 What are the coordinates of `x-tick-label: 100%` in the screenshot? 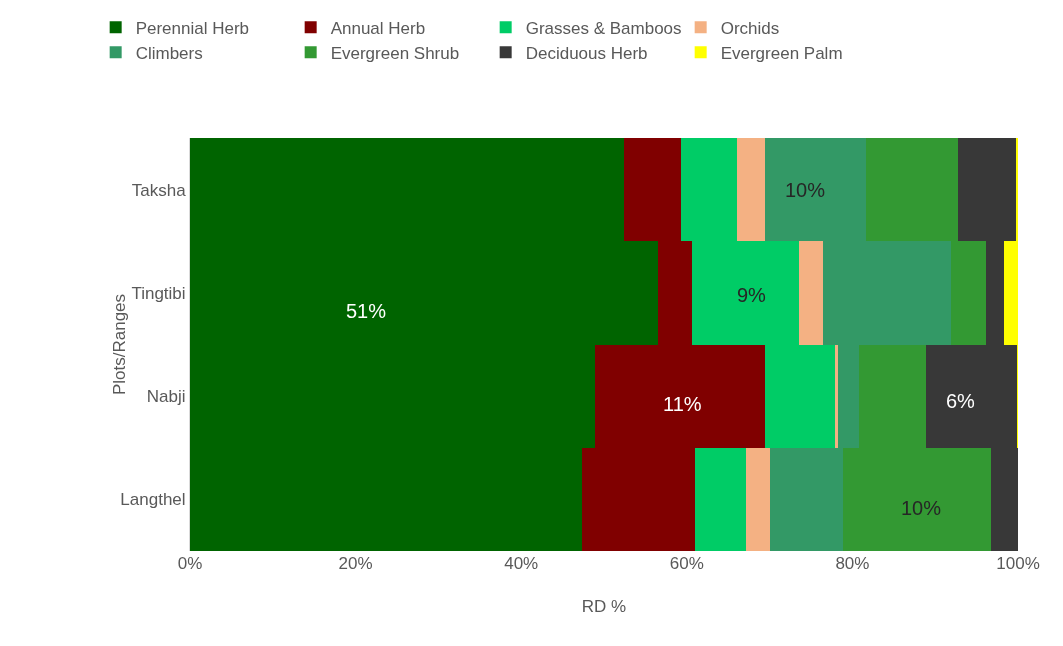 It's located at (1018, 563).